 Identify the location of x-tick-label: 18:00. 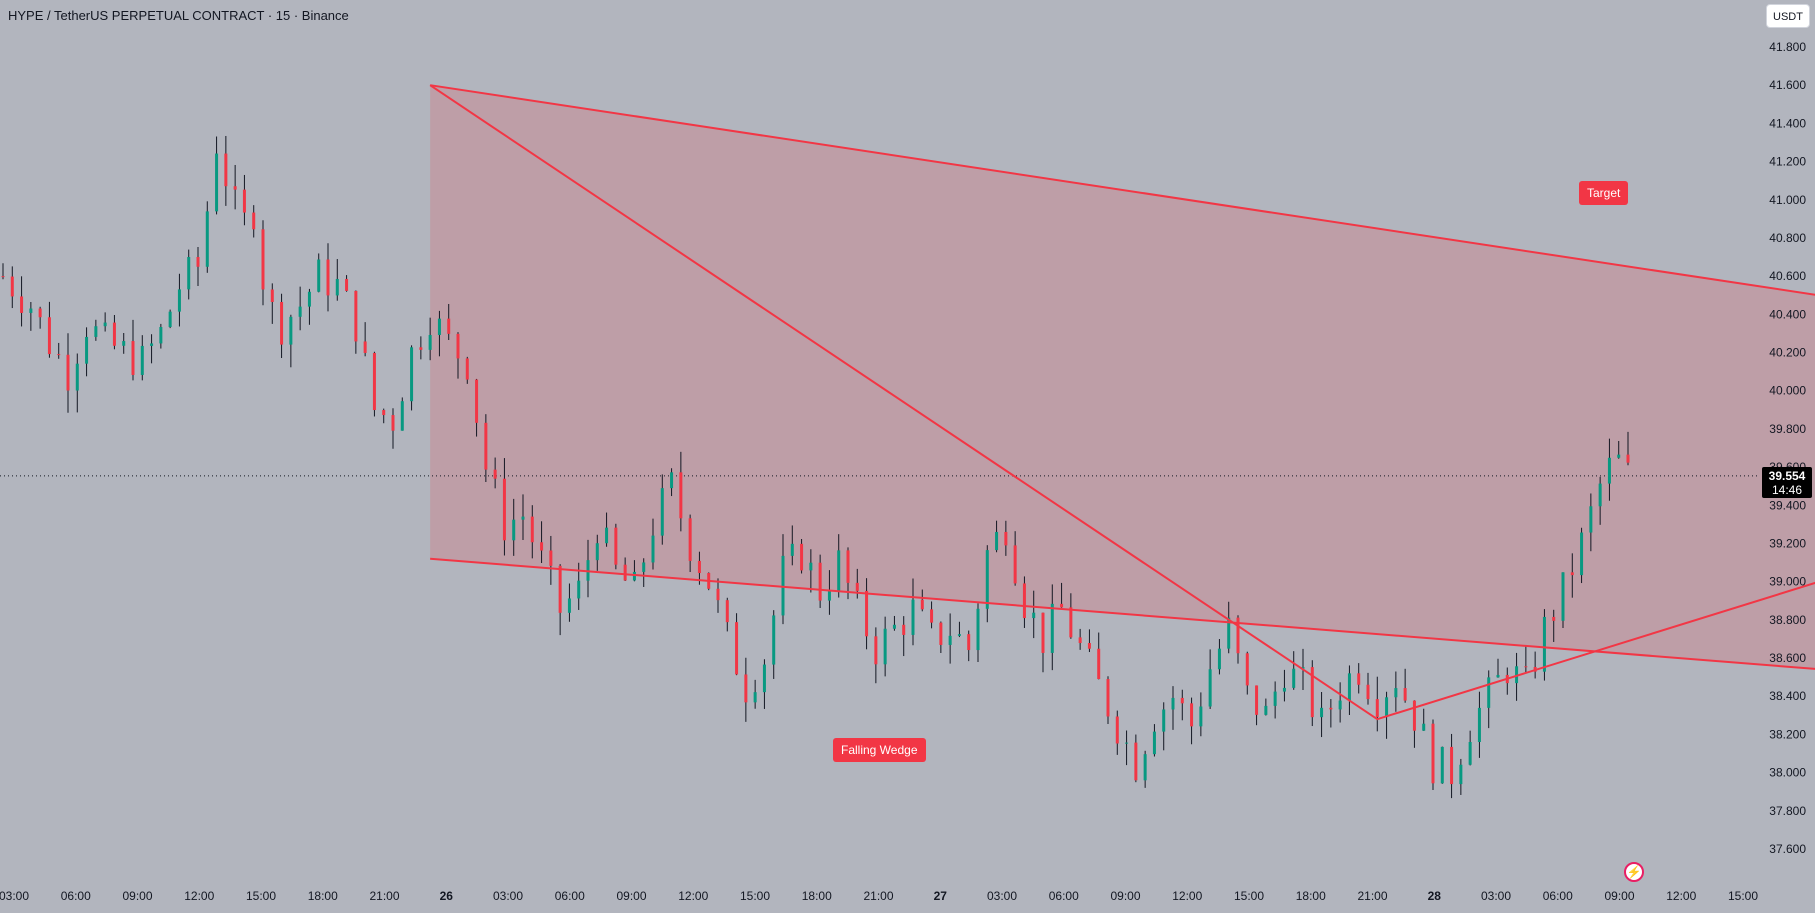
(323, 896).